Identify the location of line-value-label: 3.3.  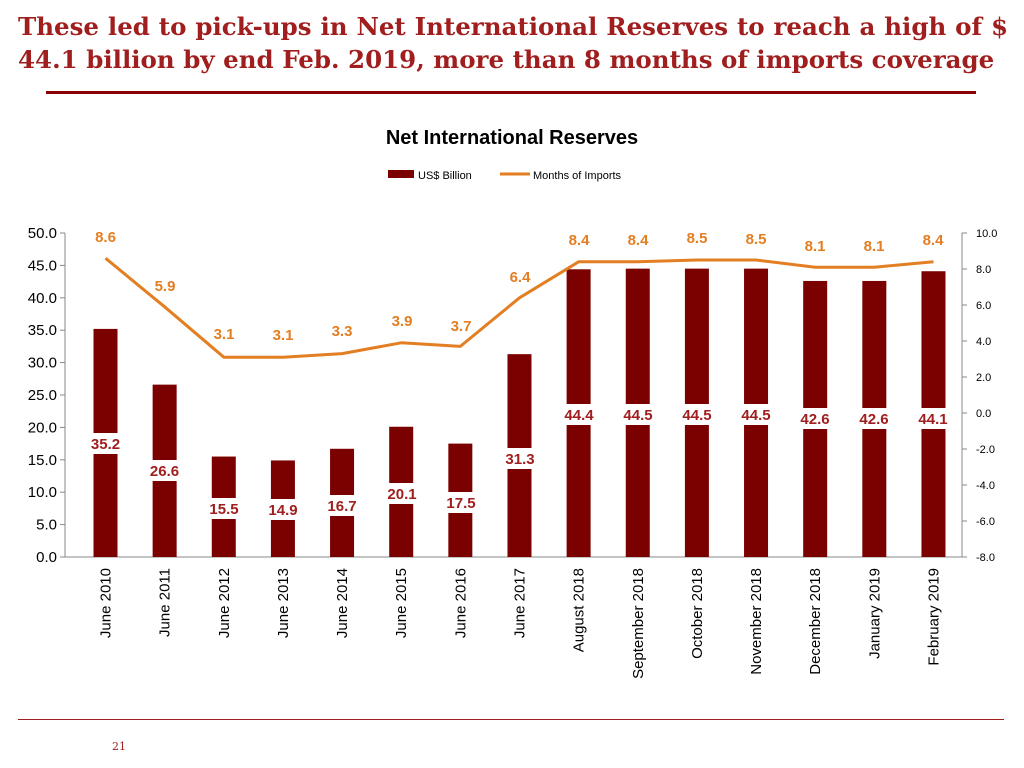
(342, 331).